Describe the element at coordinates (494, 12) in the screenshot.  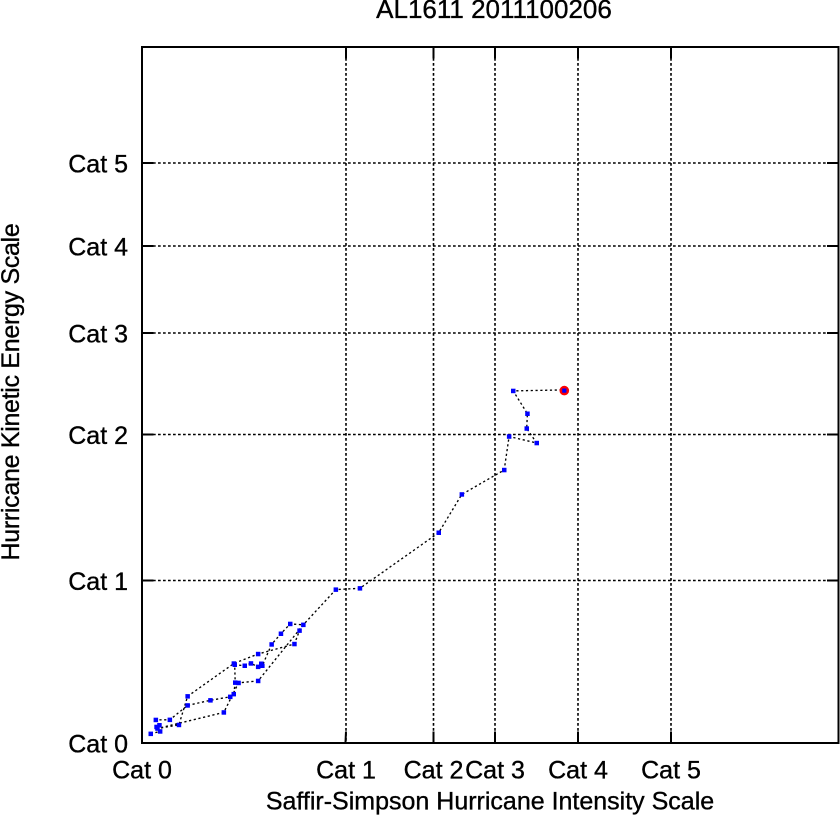
I see `svg-text: AL1611 2011100206` at that location.